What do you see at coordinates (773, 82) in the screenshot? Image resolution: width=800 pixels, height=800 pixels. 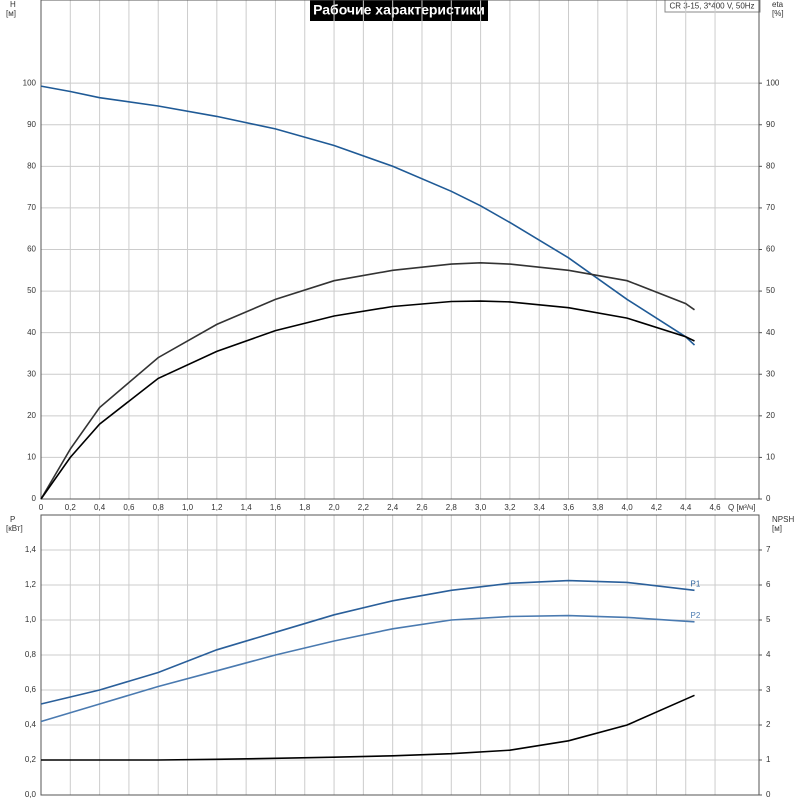 I see `y2-tick-label: 100` at bounding box center [773, 82].